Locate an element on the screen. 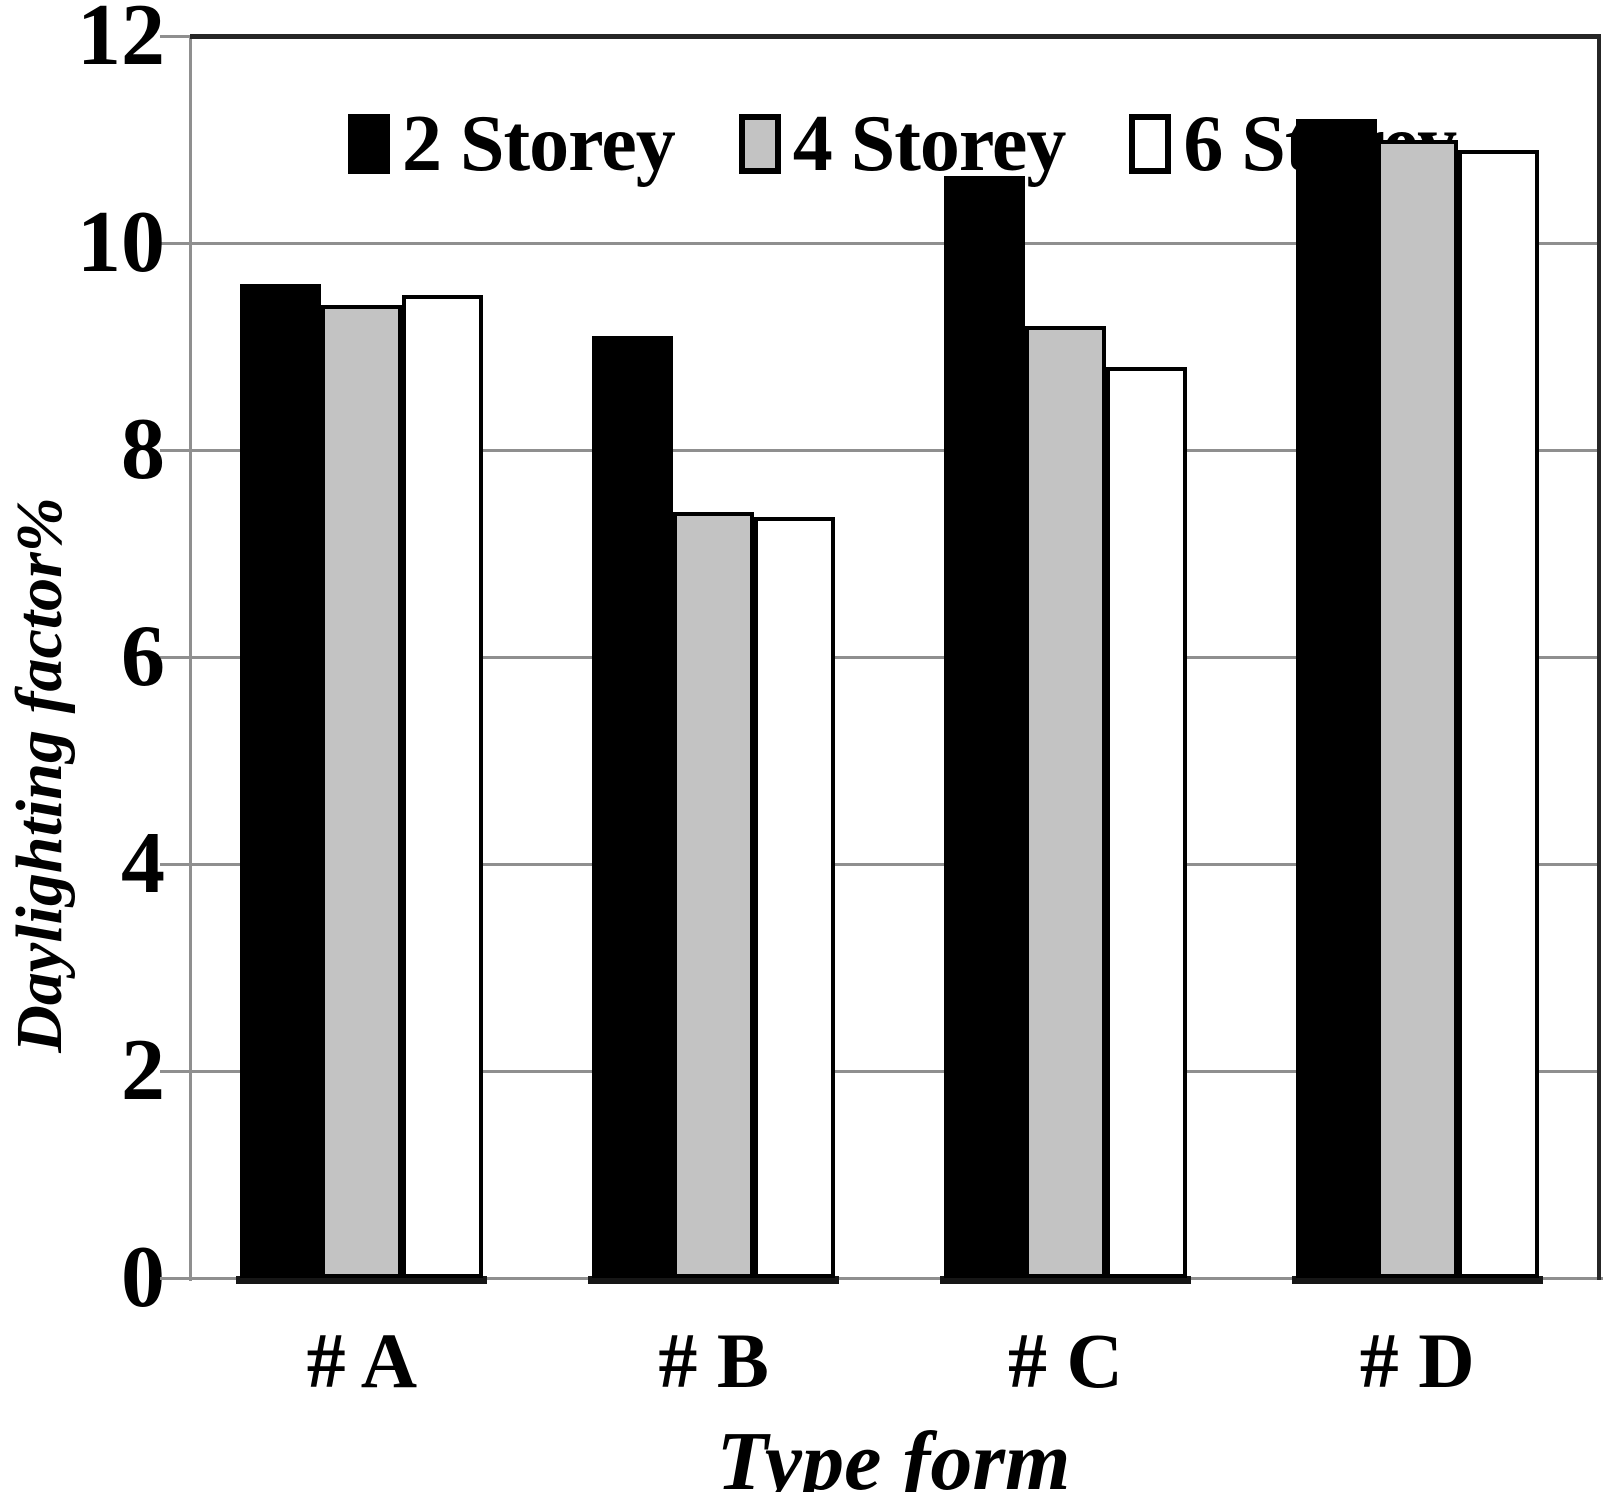  y-tick-label-12: 12 is located at coordinates (121, 42).